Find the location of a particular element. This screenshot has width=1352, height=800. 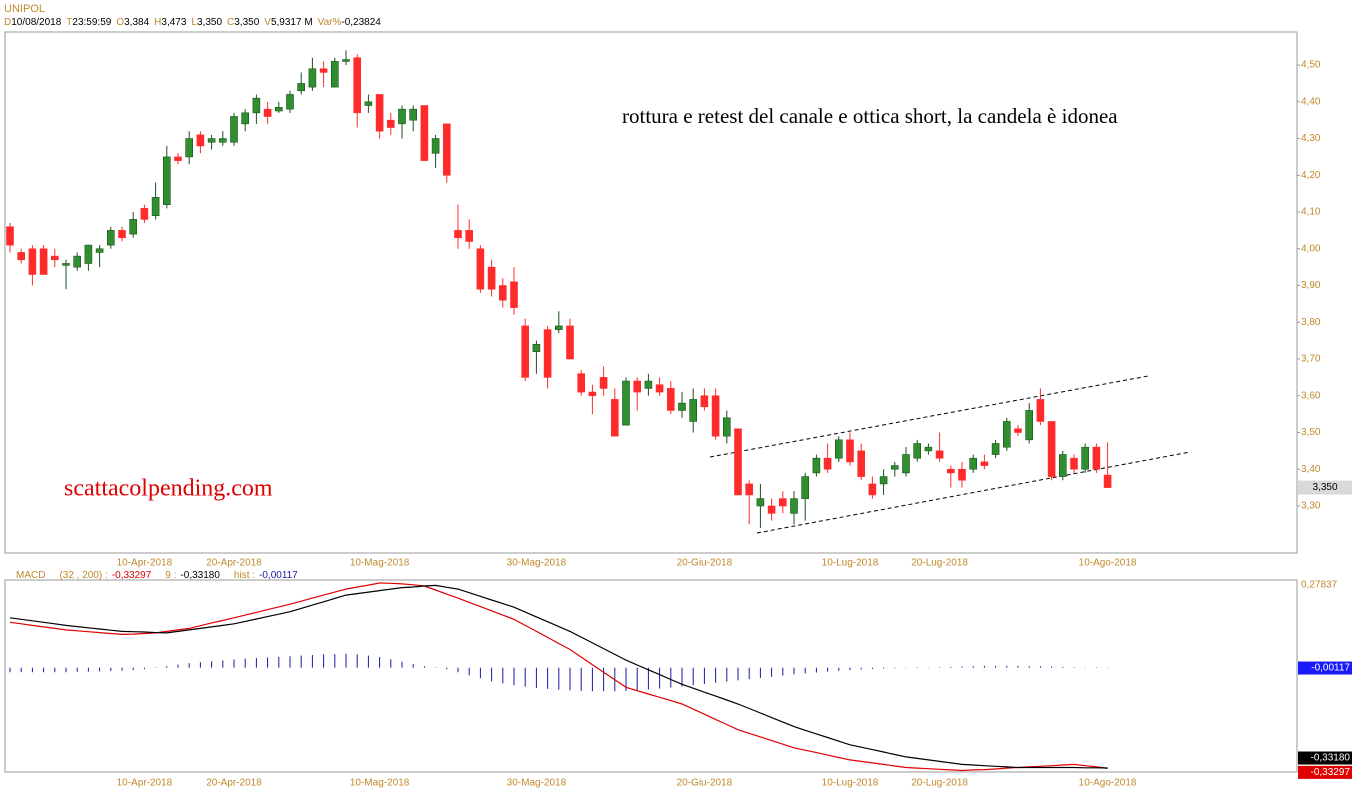

y-tick-label: 4,00 is located at coordinates (1311, 248).